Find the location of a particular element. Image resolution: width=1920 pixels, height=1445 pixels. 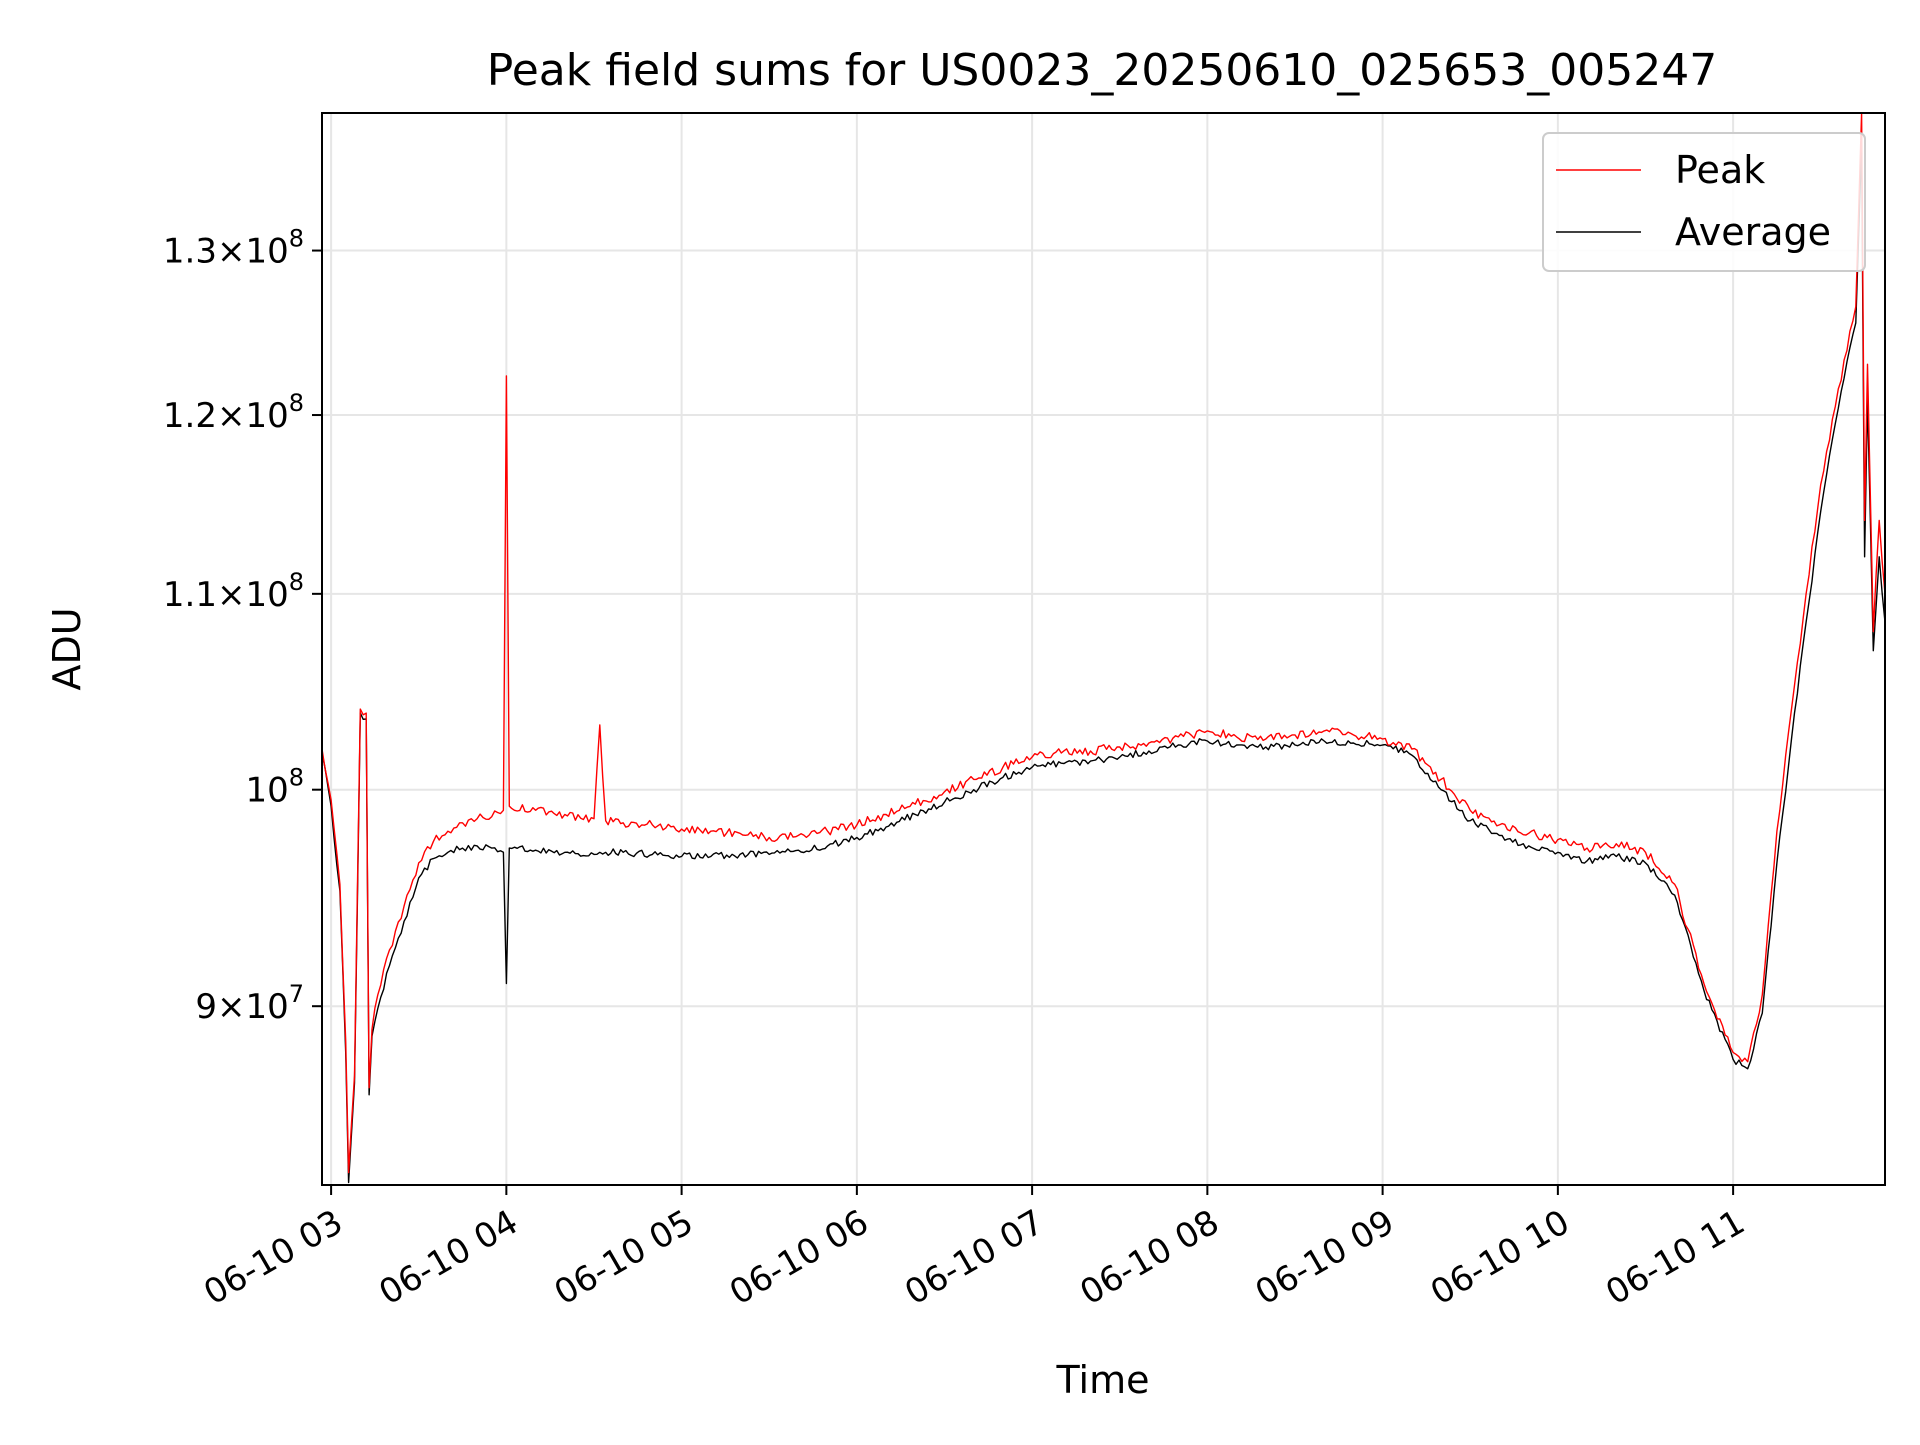

y-tick-base: 10 is located at coordinates (266, 791).